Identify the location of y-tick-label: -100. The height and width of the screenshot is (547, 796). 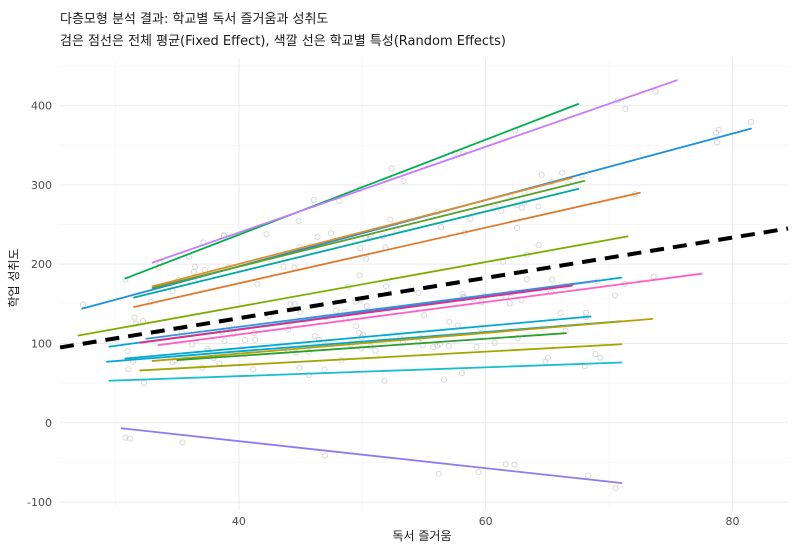
(39, 502).